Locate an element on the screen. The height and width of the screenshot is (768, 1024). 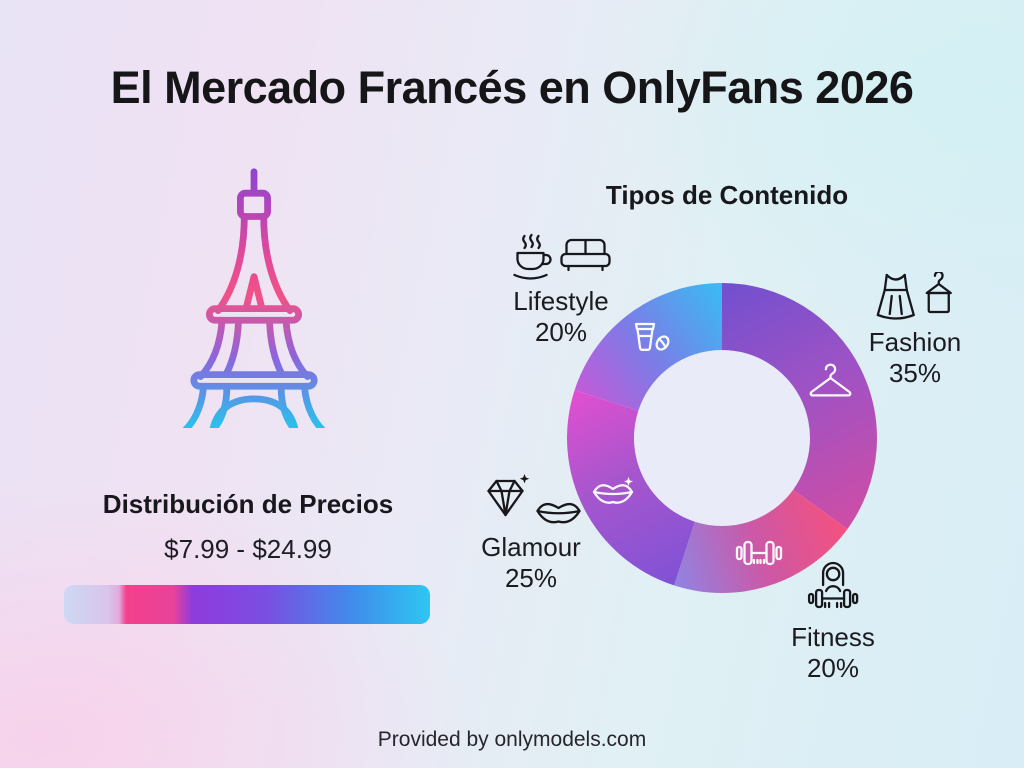
coffee-cup-bean-icon is located at coordinates (652, 336).